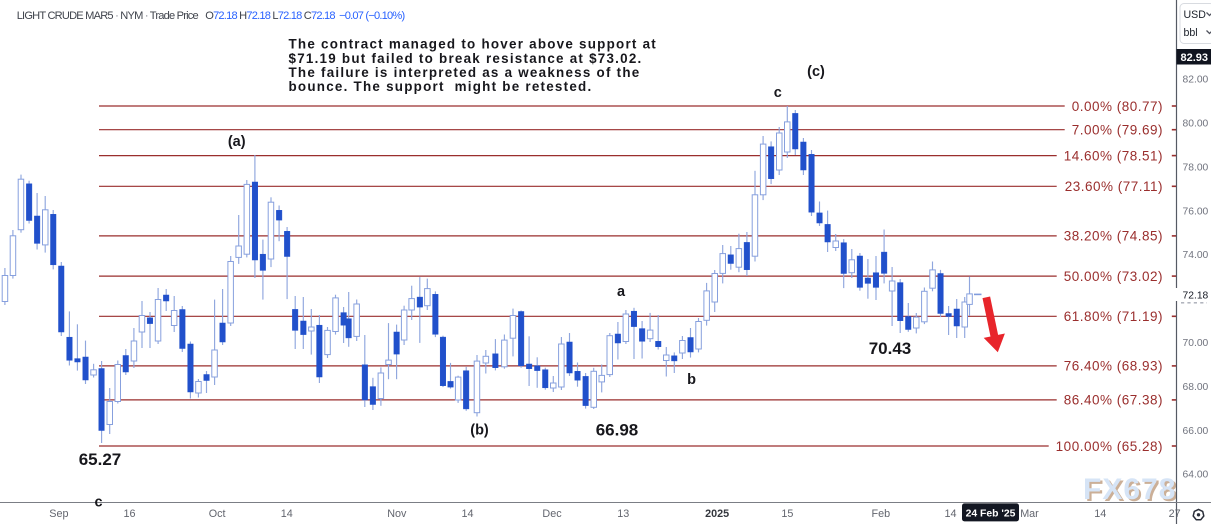 Image resolution: width=1211 pixels, height=524 pixels. Describe the element at coordinates (1196, 211) in the screenshot. I see `svg-text: 76.00` at that location.